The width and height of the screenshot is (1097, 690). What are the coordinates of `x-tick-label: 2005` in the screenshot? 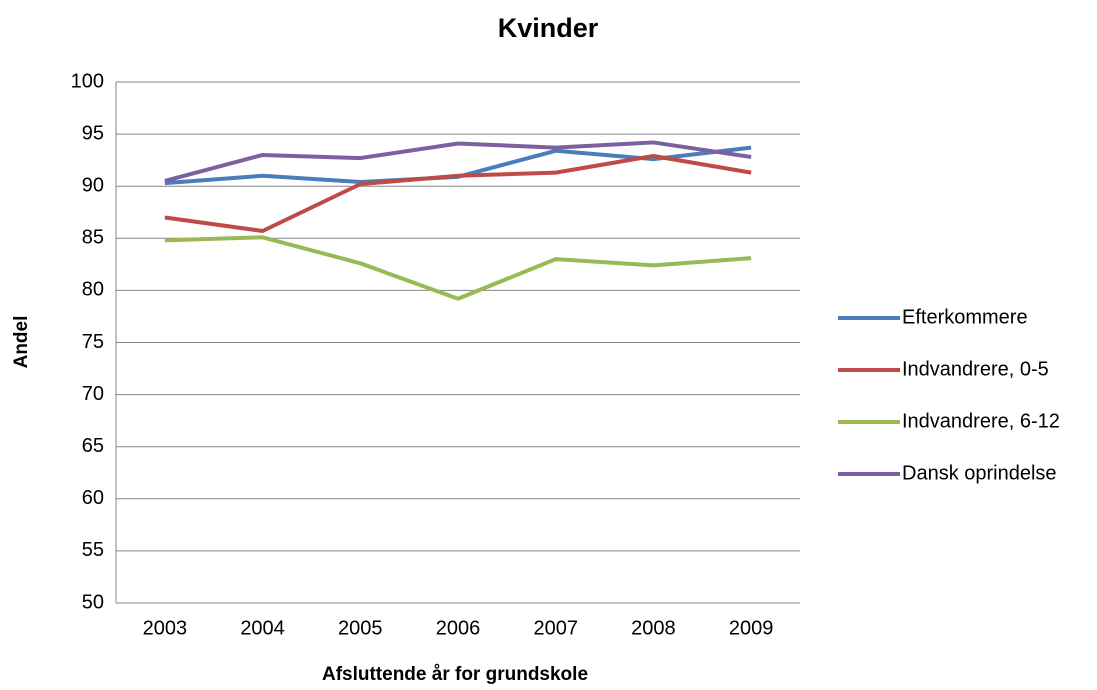 It's located at (360, 628).